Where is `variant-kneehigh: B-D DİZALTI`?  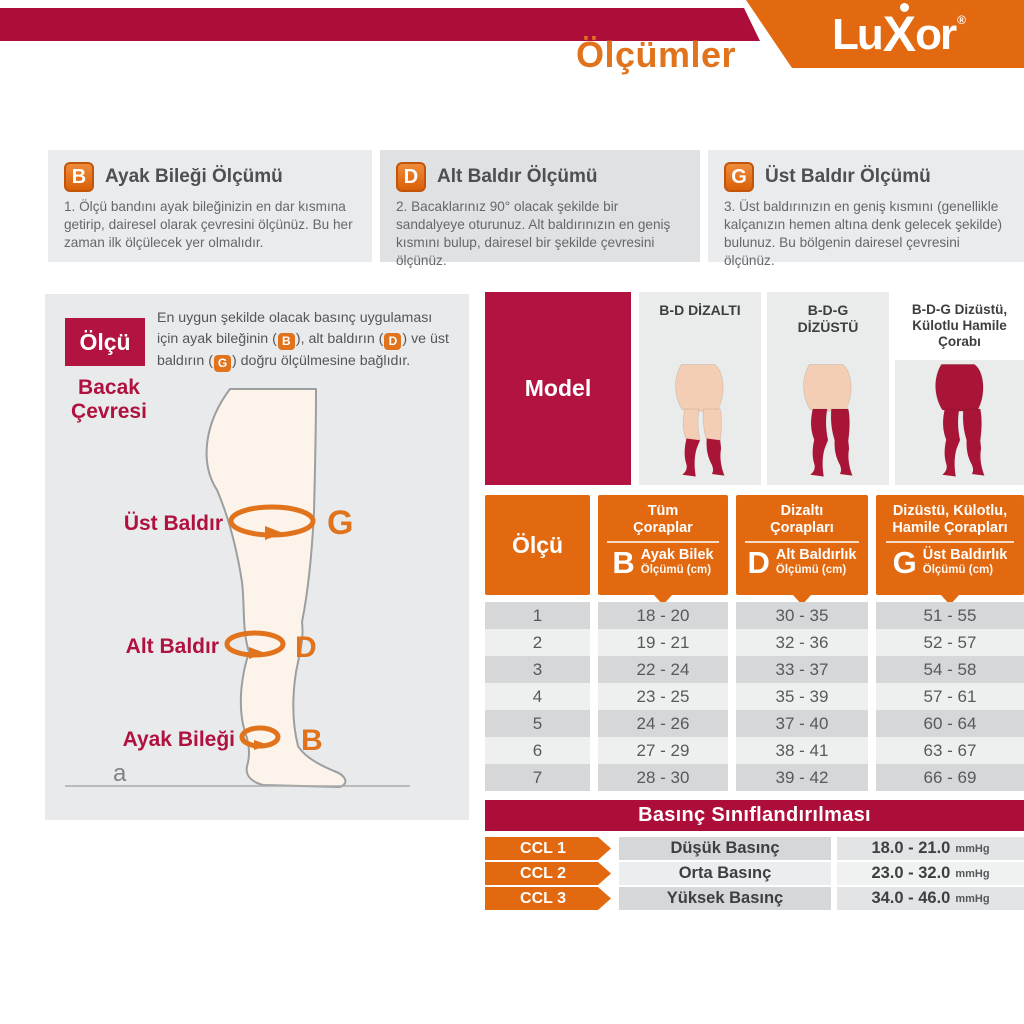 variant-kneehigh: B-D DİZALTI is located at coordinates (700, 388).